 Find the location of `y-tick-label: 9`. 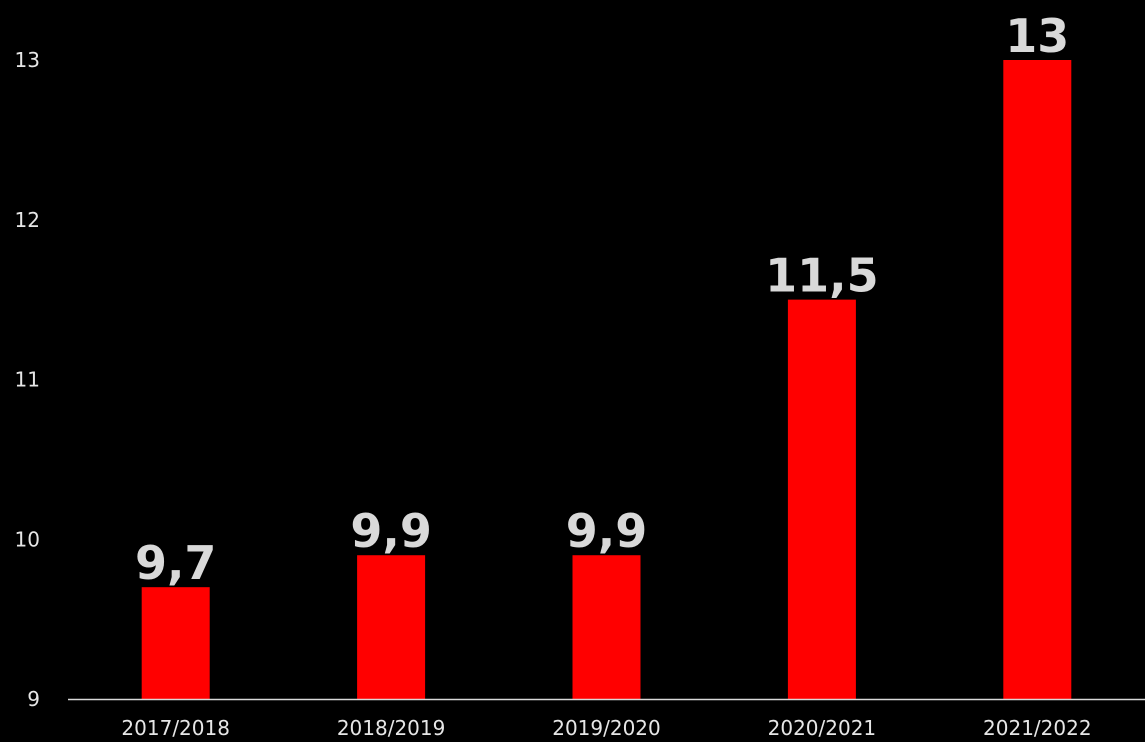

y-tick-label: 9 is located at coordinates (33, 699).